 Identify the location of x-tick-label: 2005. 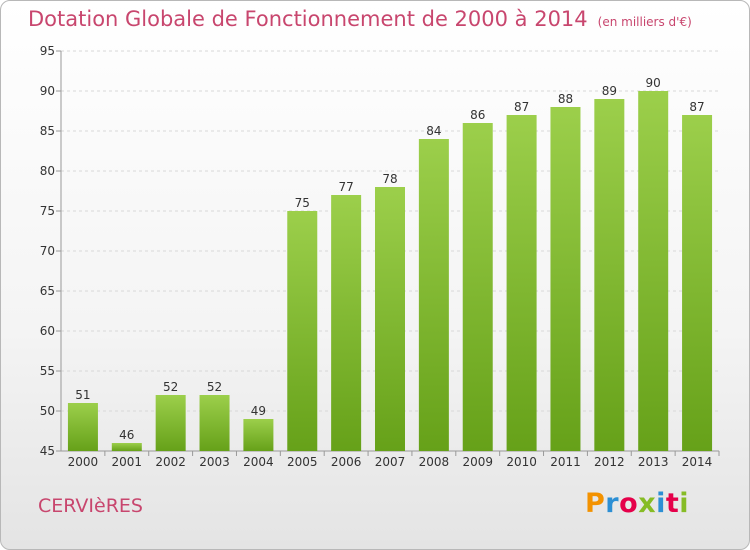
(302, 462).